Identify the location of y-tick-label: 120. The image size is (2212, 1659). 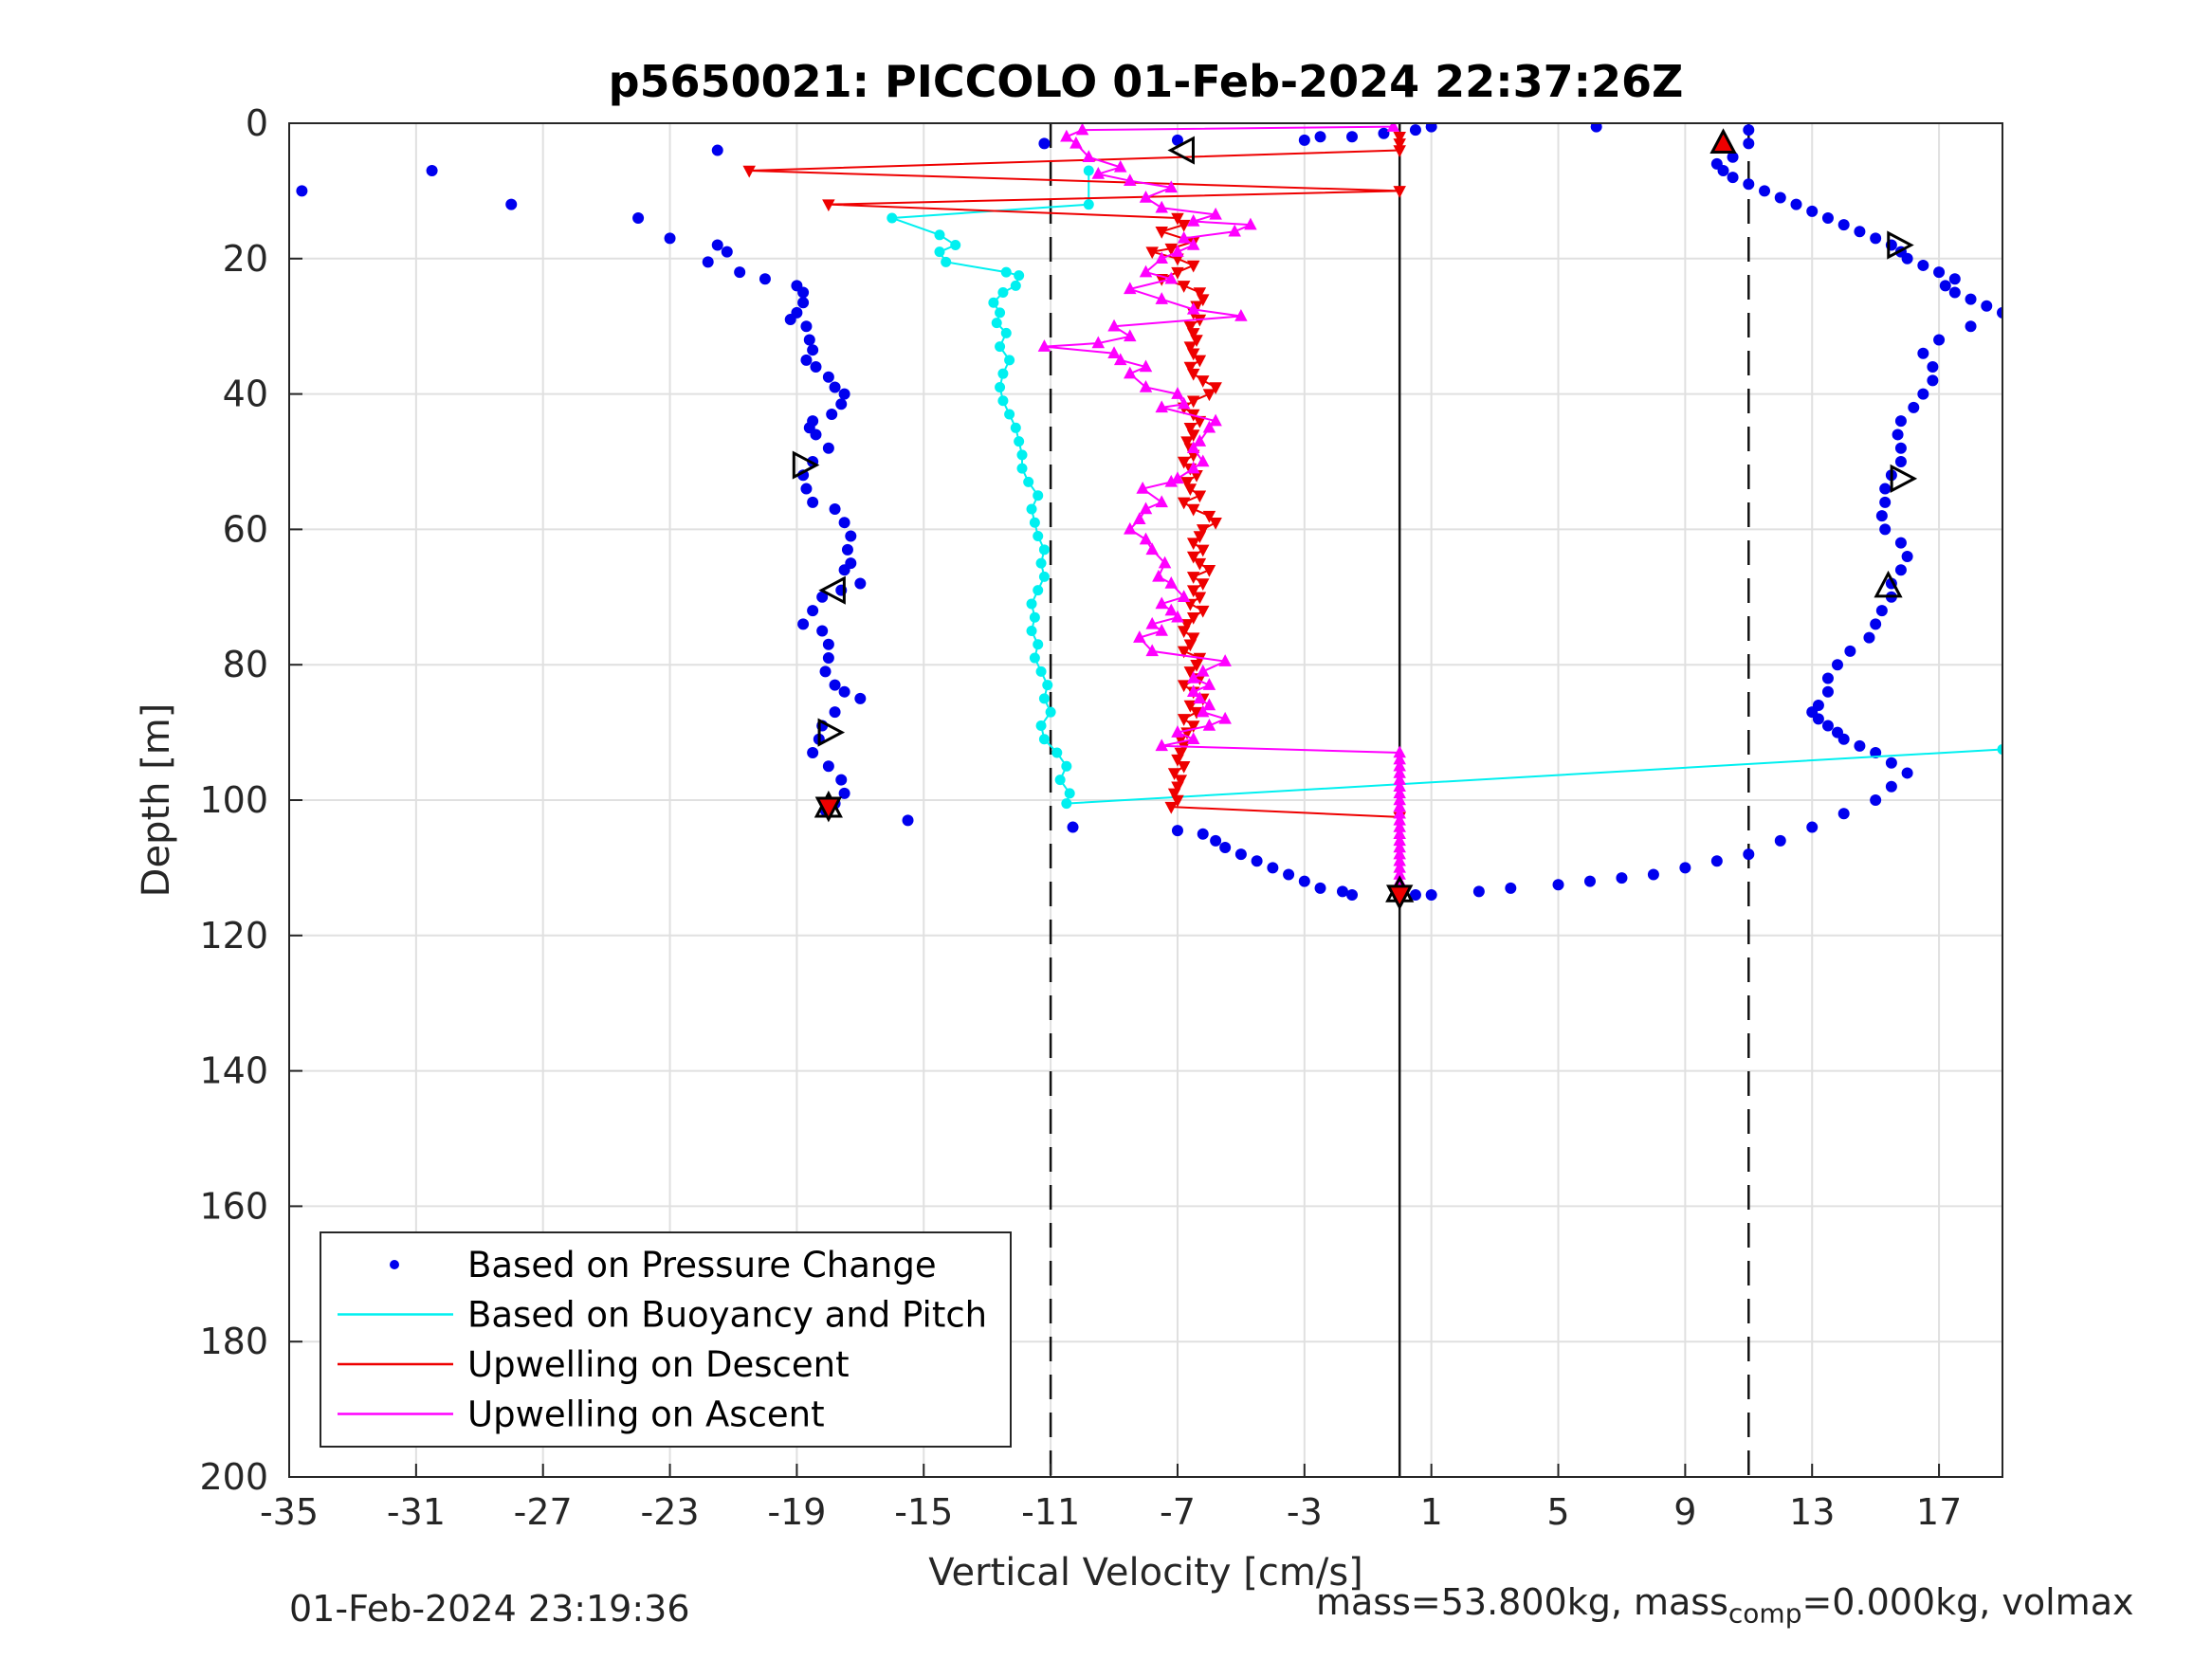
(233, 936).